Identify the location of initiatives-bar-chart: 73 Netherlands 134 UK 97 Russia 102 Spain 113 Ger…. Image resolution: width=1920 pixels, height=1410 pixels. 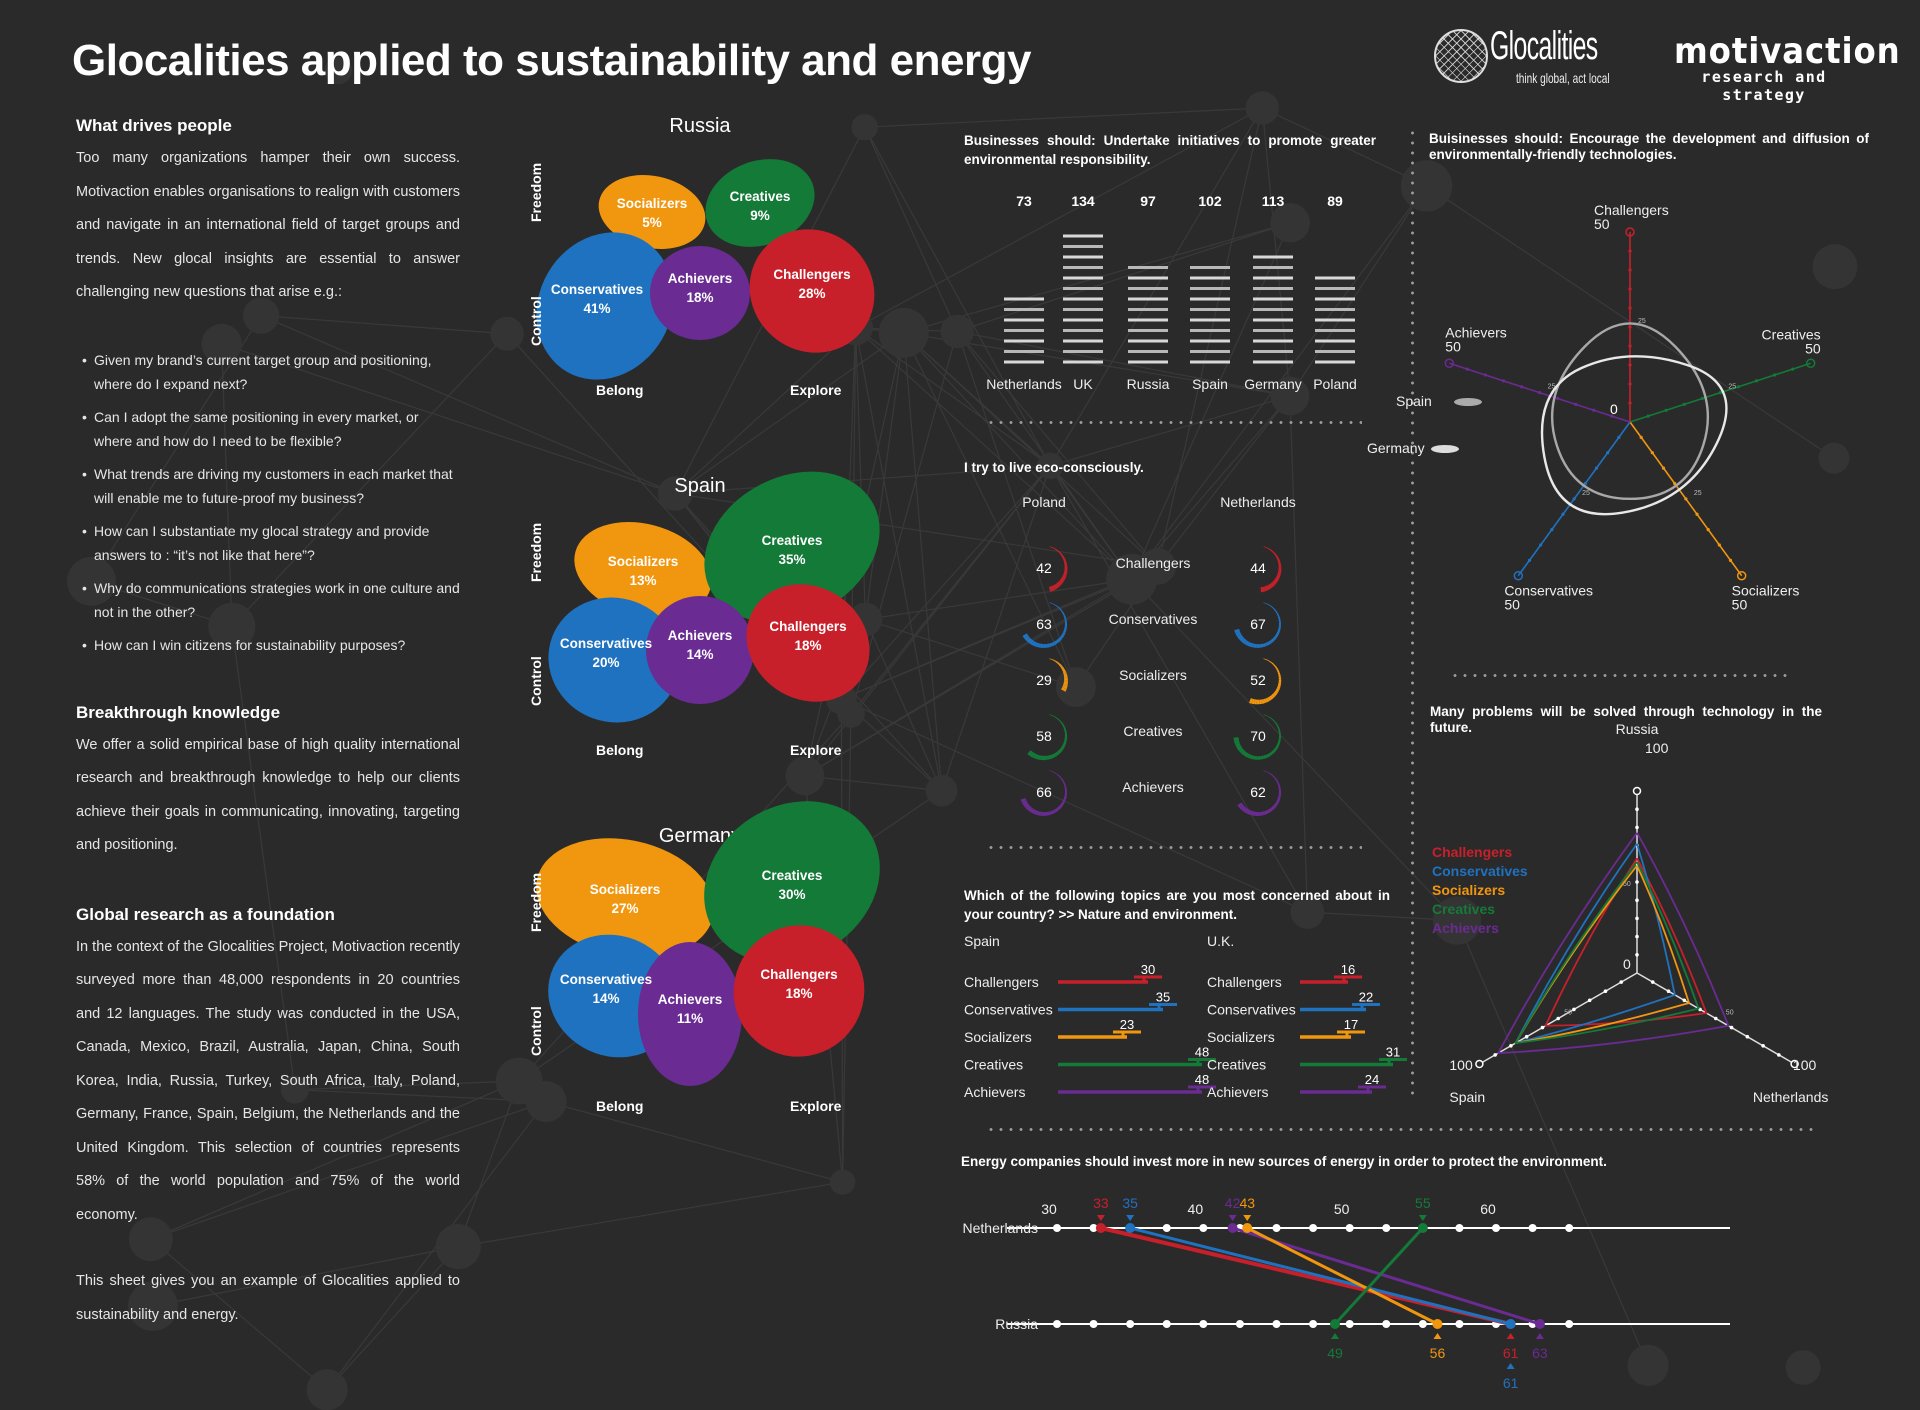
(1171, 292).